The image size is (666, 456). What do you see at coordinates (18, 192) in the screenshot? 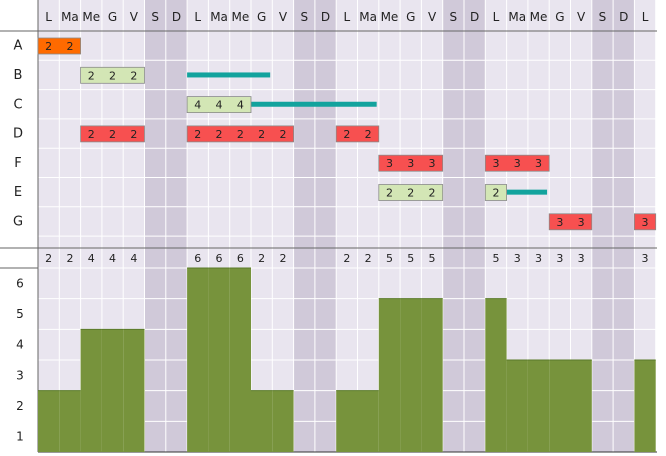
I see `row-label: E` at bounding box center [18, 192].